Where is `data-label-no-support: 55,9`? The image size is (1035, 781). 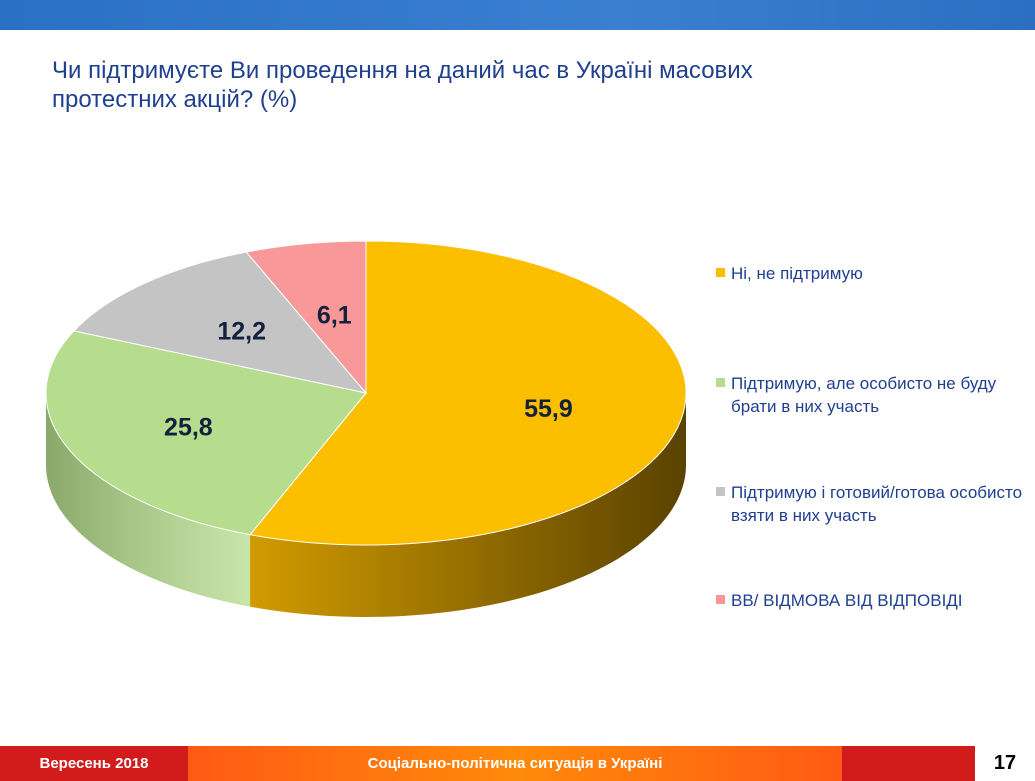 data-label-no-support: 55,9 is located at coordinates (548, 409).